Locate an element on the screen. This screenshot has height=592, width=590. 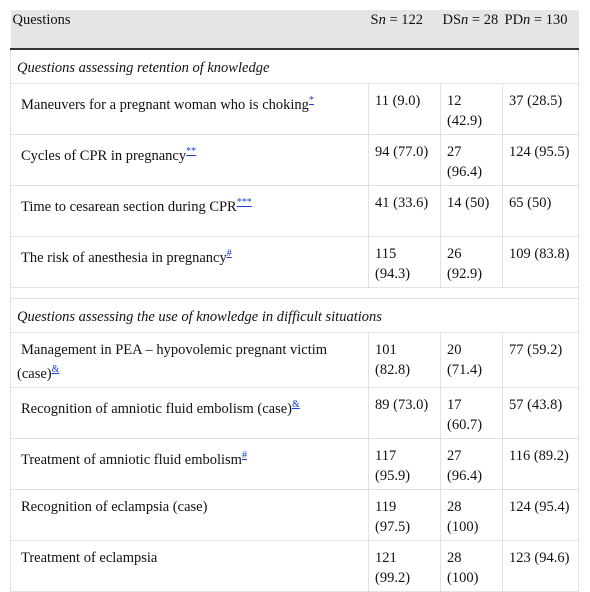
header-cell: Questions is located at coordinates (189, 30).